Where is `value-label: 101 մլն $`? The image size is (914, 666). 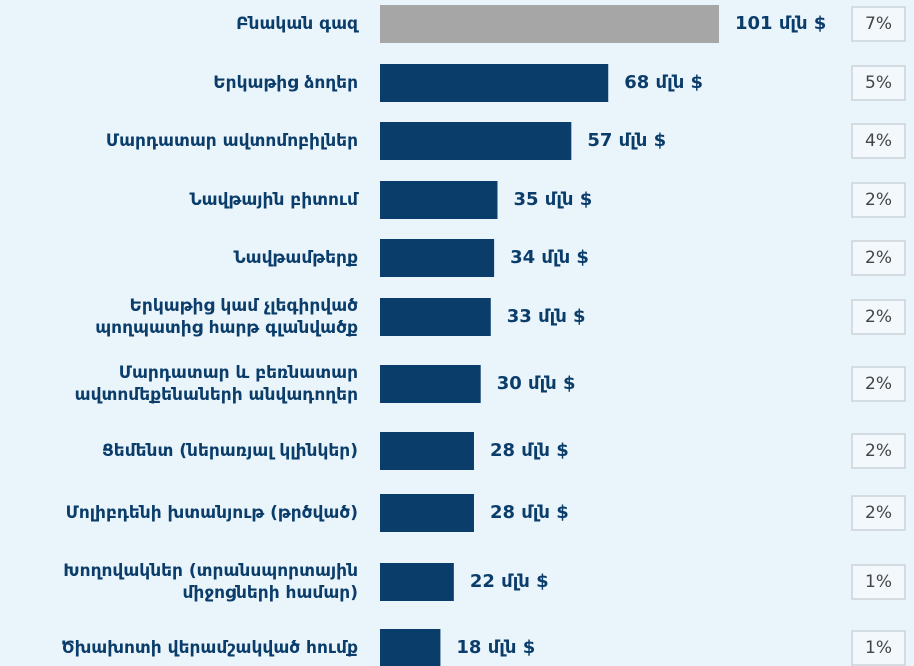 value-label: 101 մլն $ is located at coordinates (780, 23).